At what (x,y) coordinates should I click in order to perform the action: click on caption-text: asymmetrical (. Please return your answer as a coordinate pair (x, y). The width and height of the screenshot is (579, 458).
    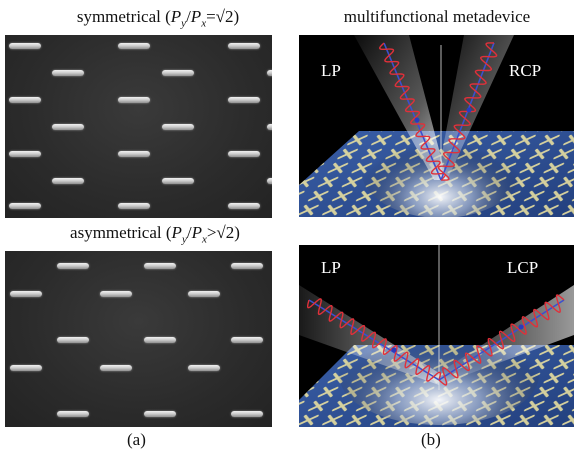
    Looking at the image, I should click on (121, 232).